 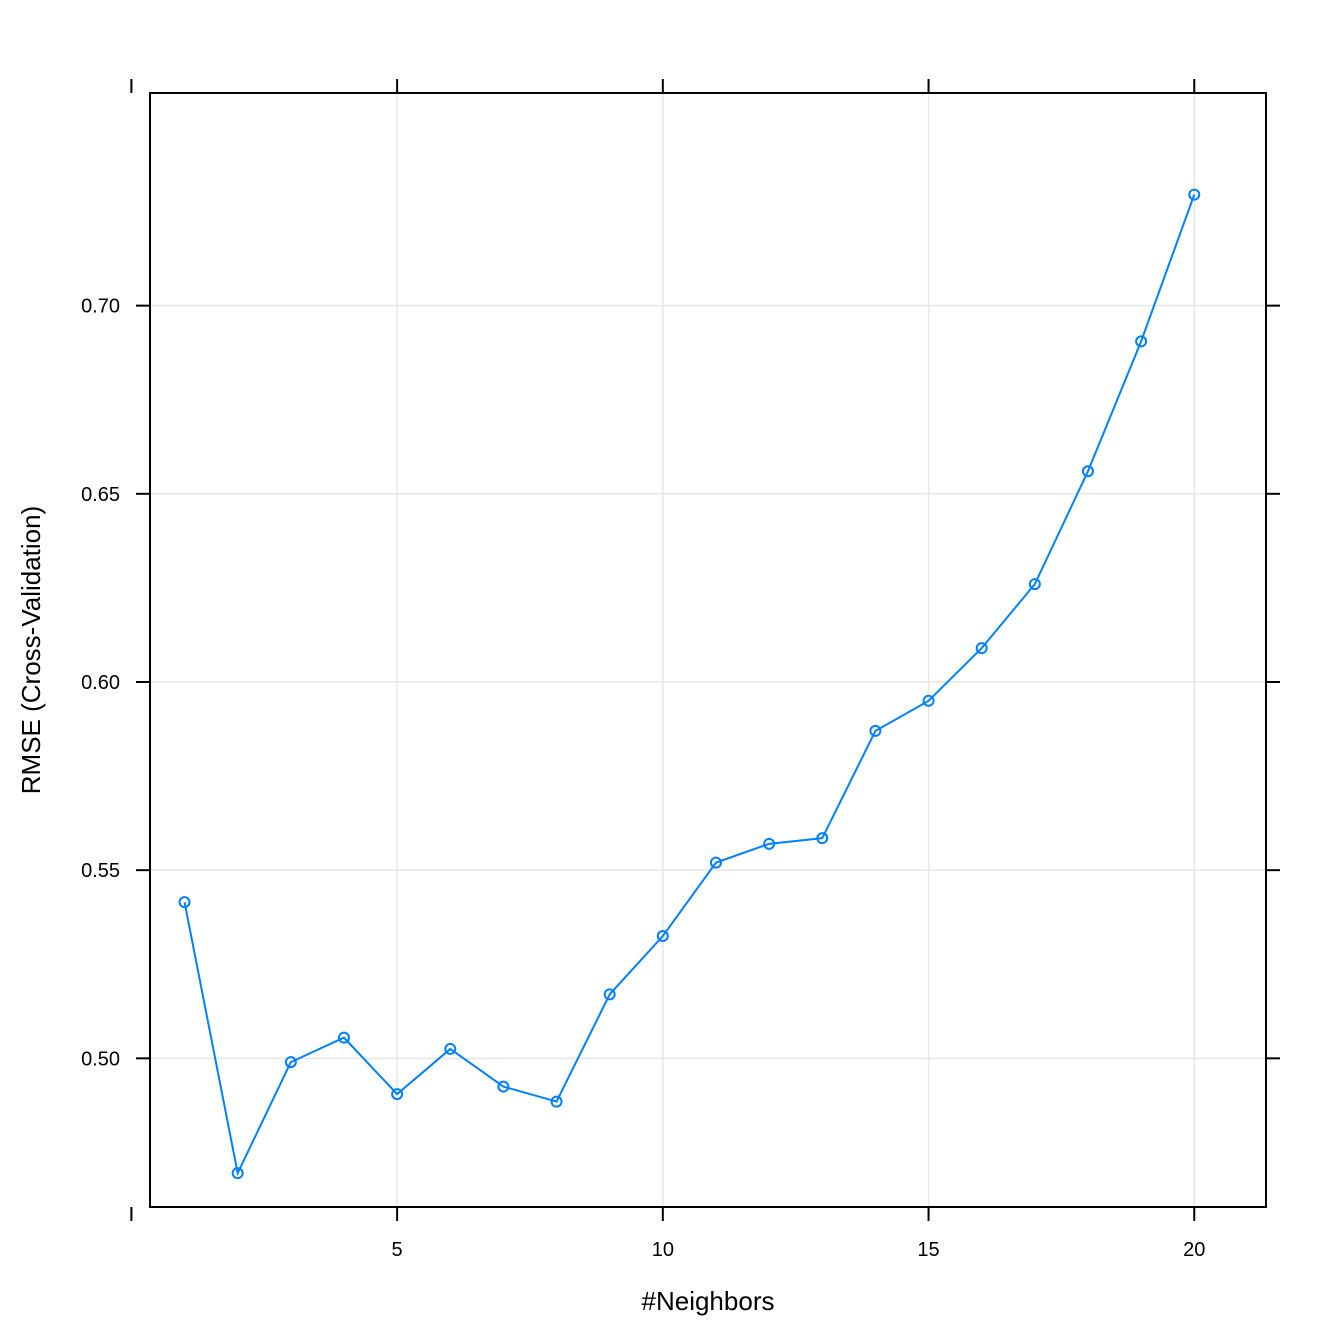 I want to click on x-tick-label: 10, so click(x=663, y=1250).